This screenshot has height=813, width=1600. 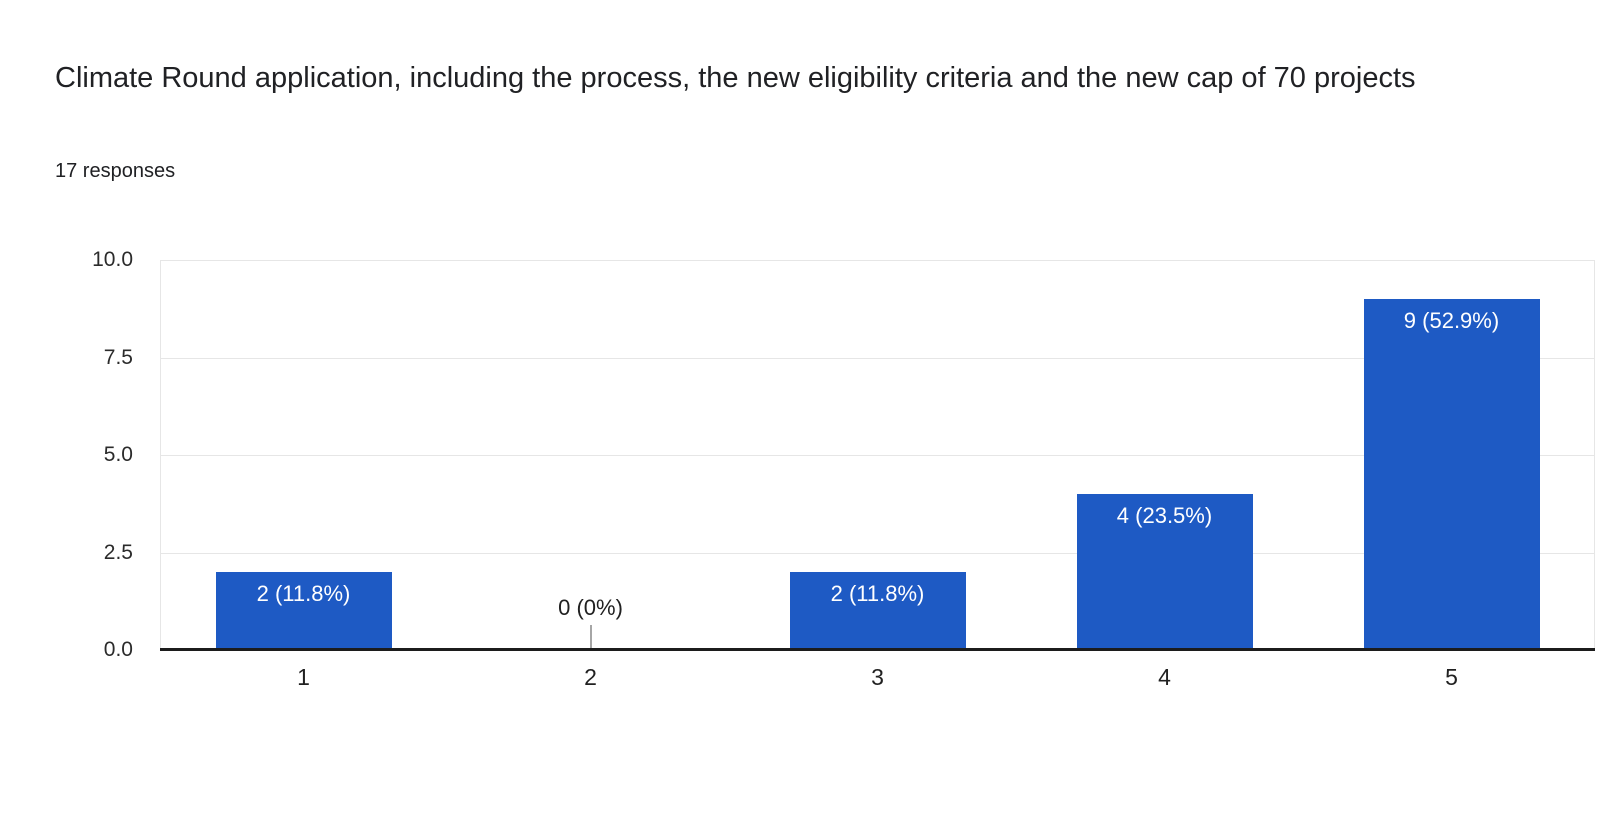 What do you see at coordinates (1164, 515) in the screenshot?
I see `bar-value-label: 4 (23.5%)` at bounding box center [1164, 515].